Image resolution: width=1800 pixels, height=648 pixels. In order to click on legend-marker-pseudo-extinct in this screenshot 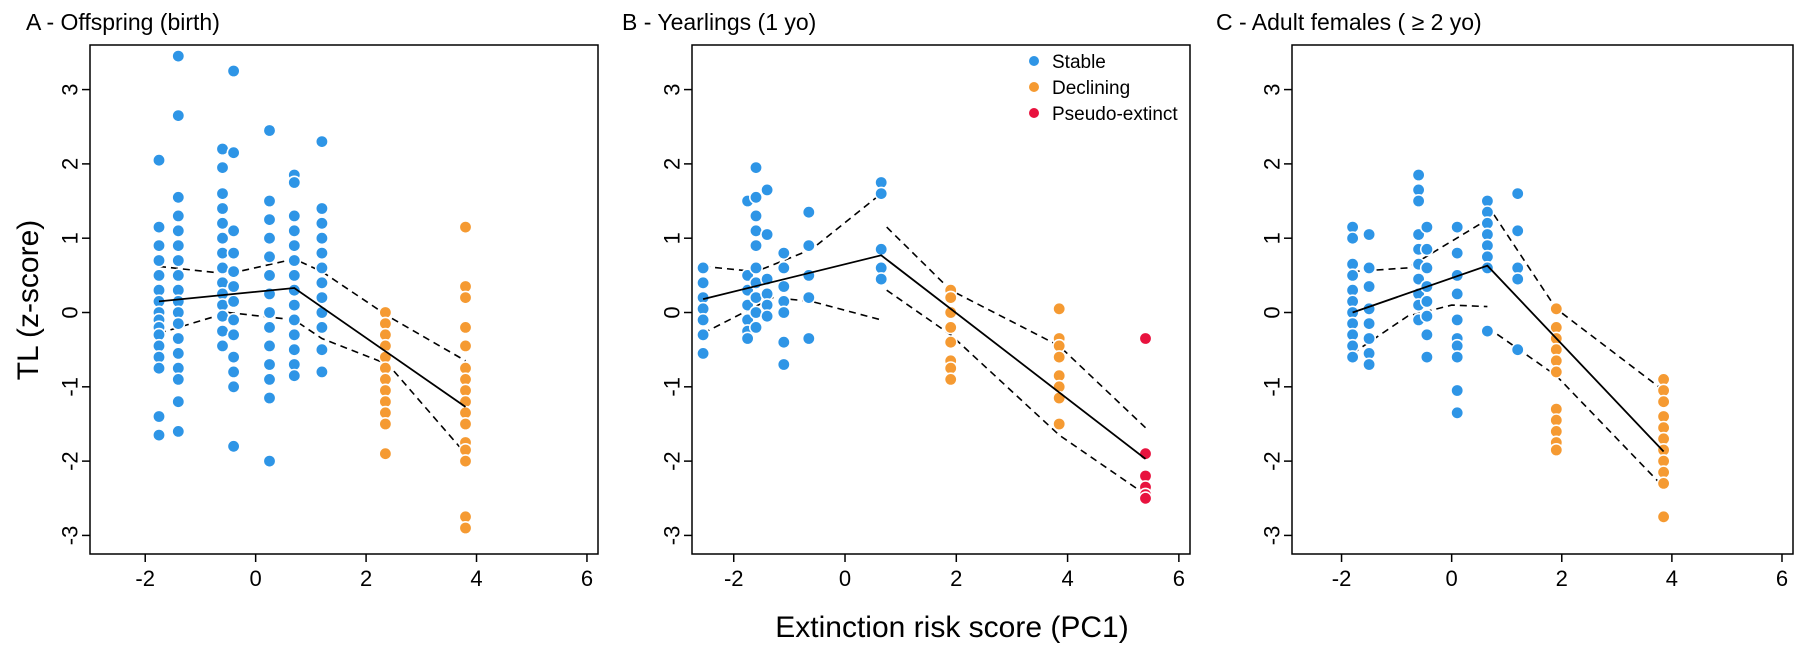, I will do `click(1034, 113)`.